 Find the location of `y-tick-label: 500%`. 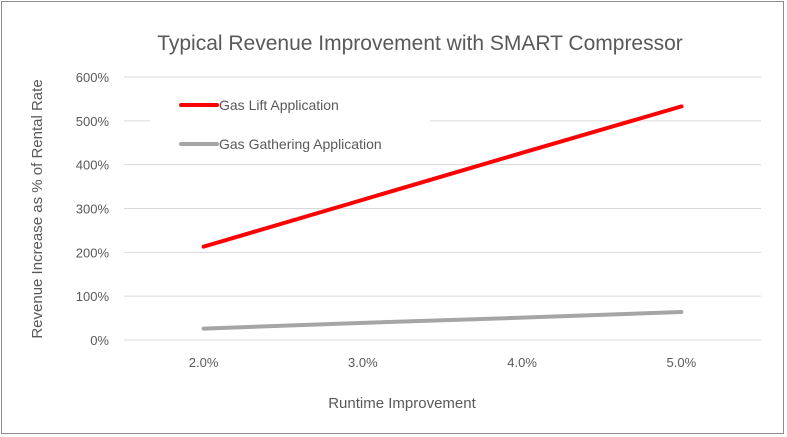

y-tick-label: 500% is located at coordinates (93, 121).